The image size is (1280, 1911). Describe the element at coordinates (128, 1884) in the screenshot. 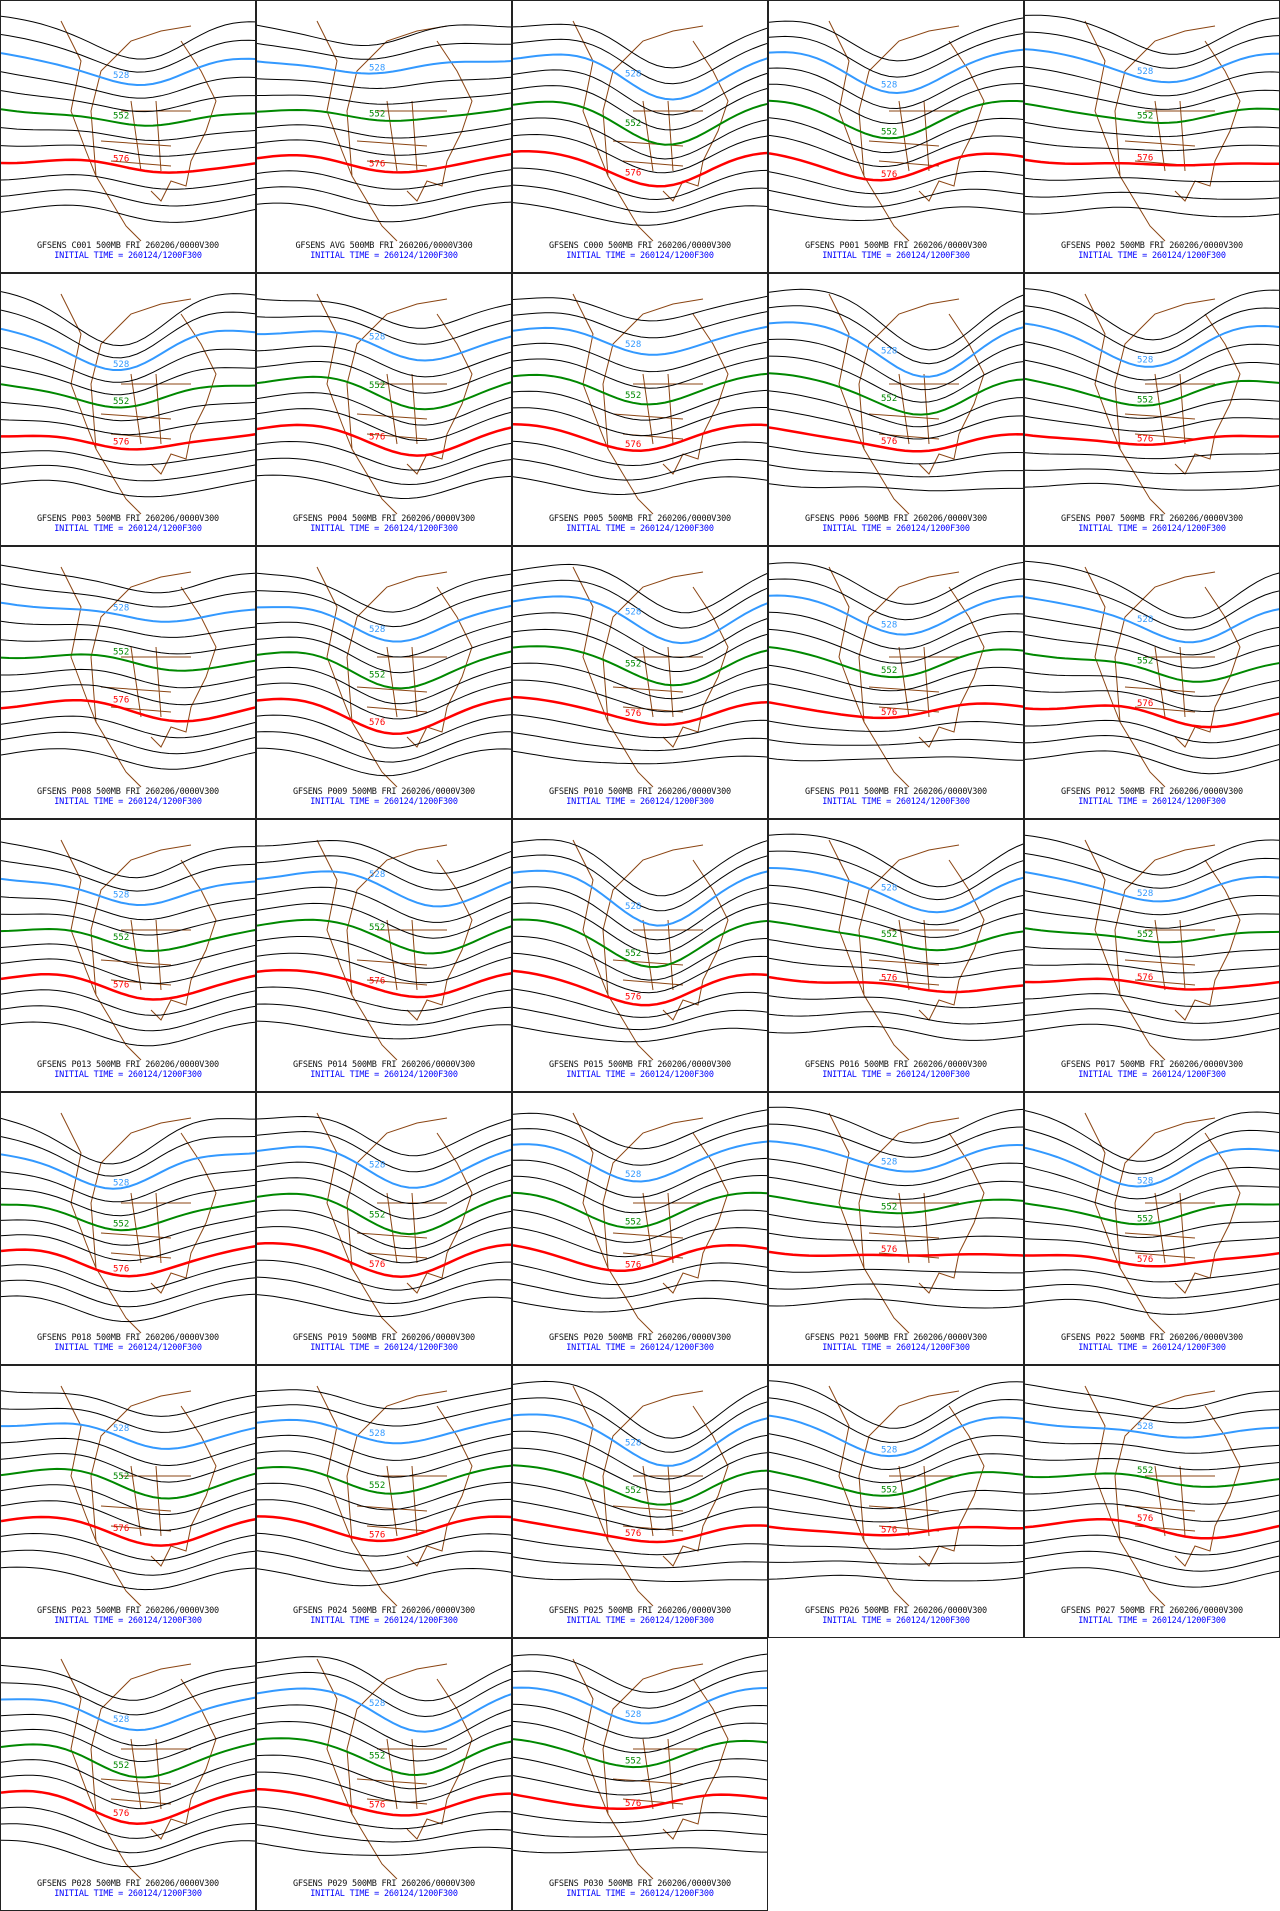

I see `panel-title: GFSENS P028 500MB FRI 260206/0000V300` at that location.